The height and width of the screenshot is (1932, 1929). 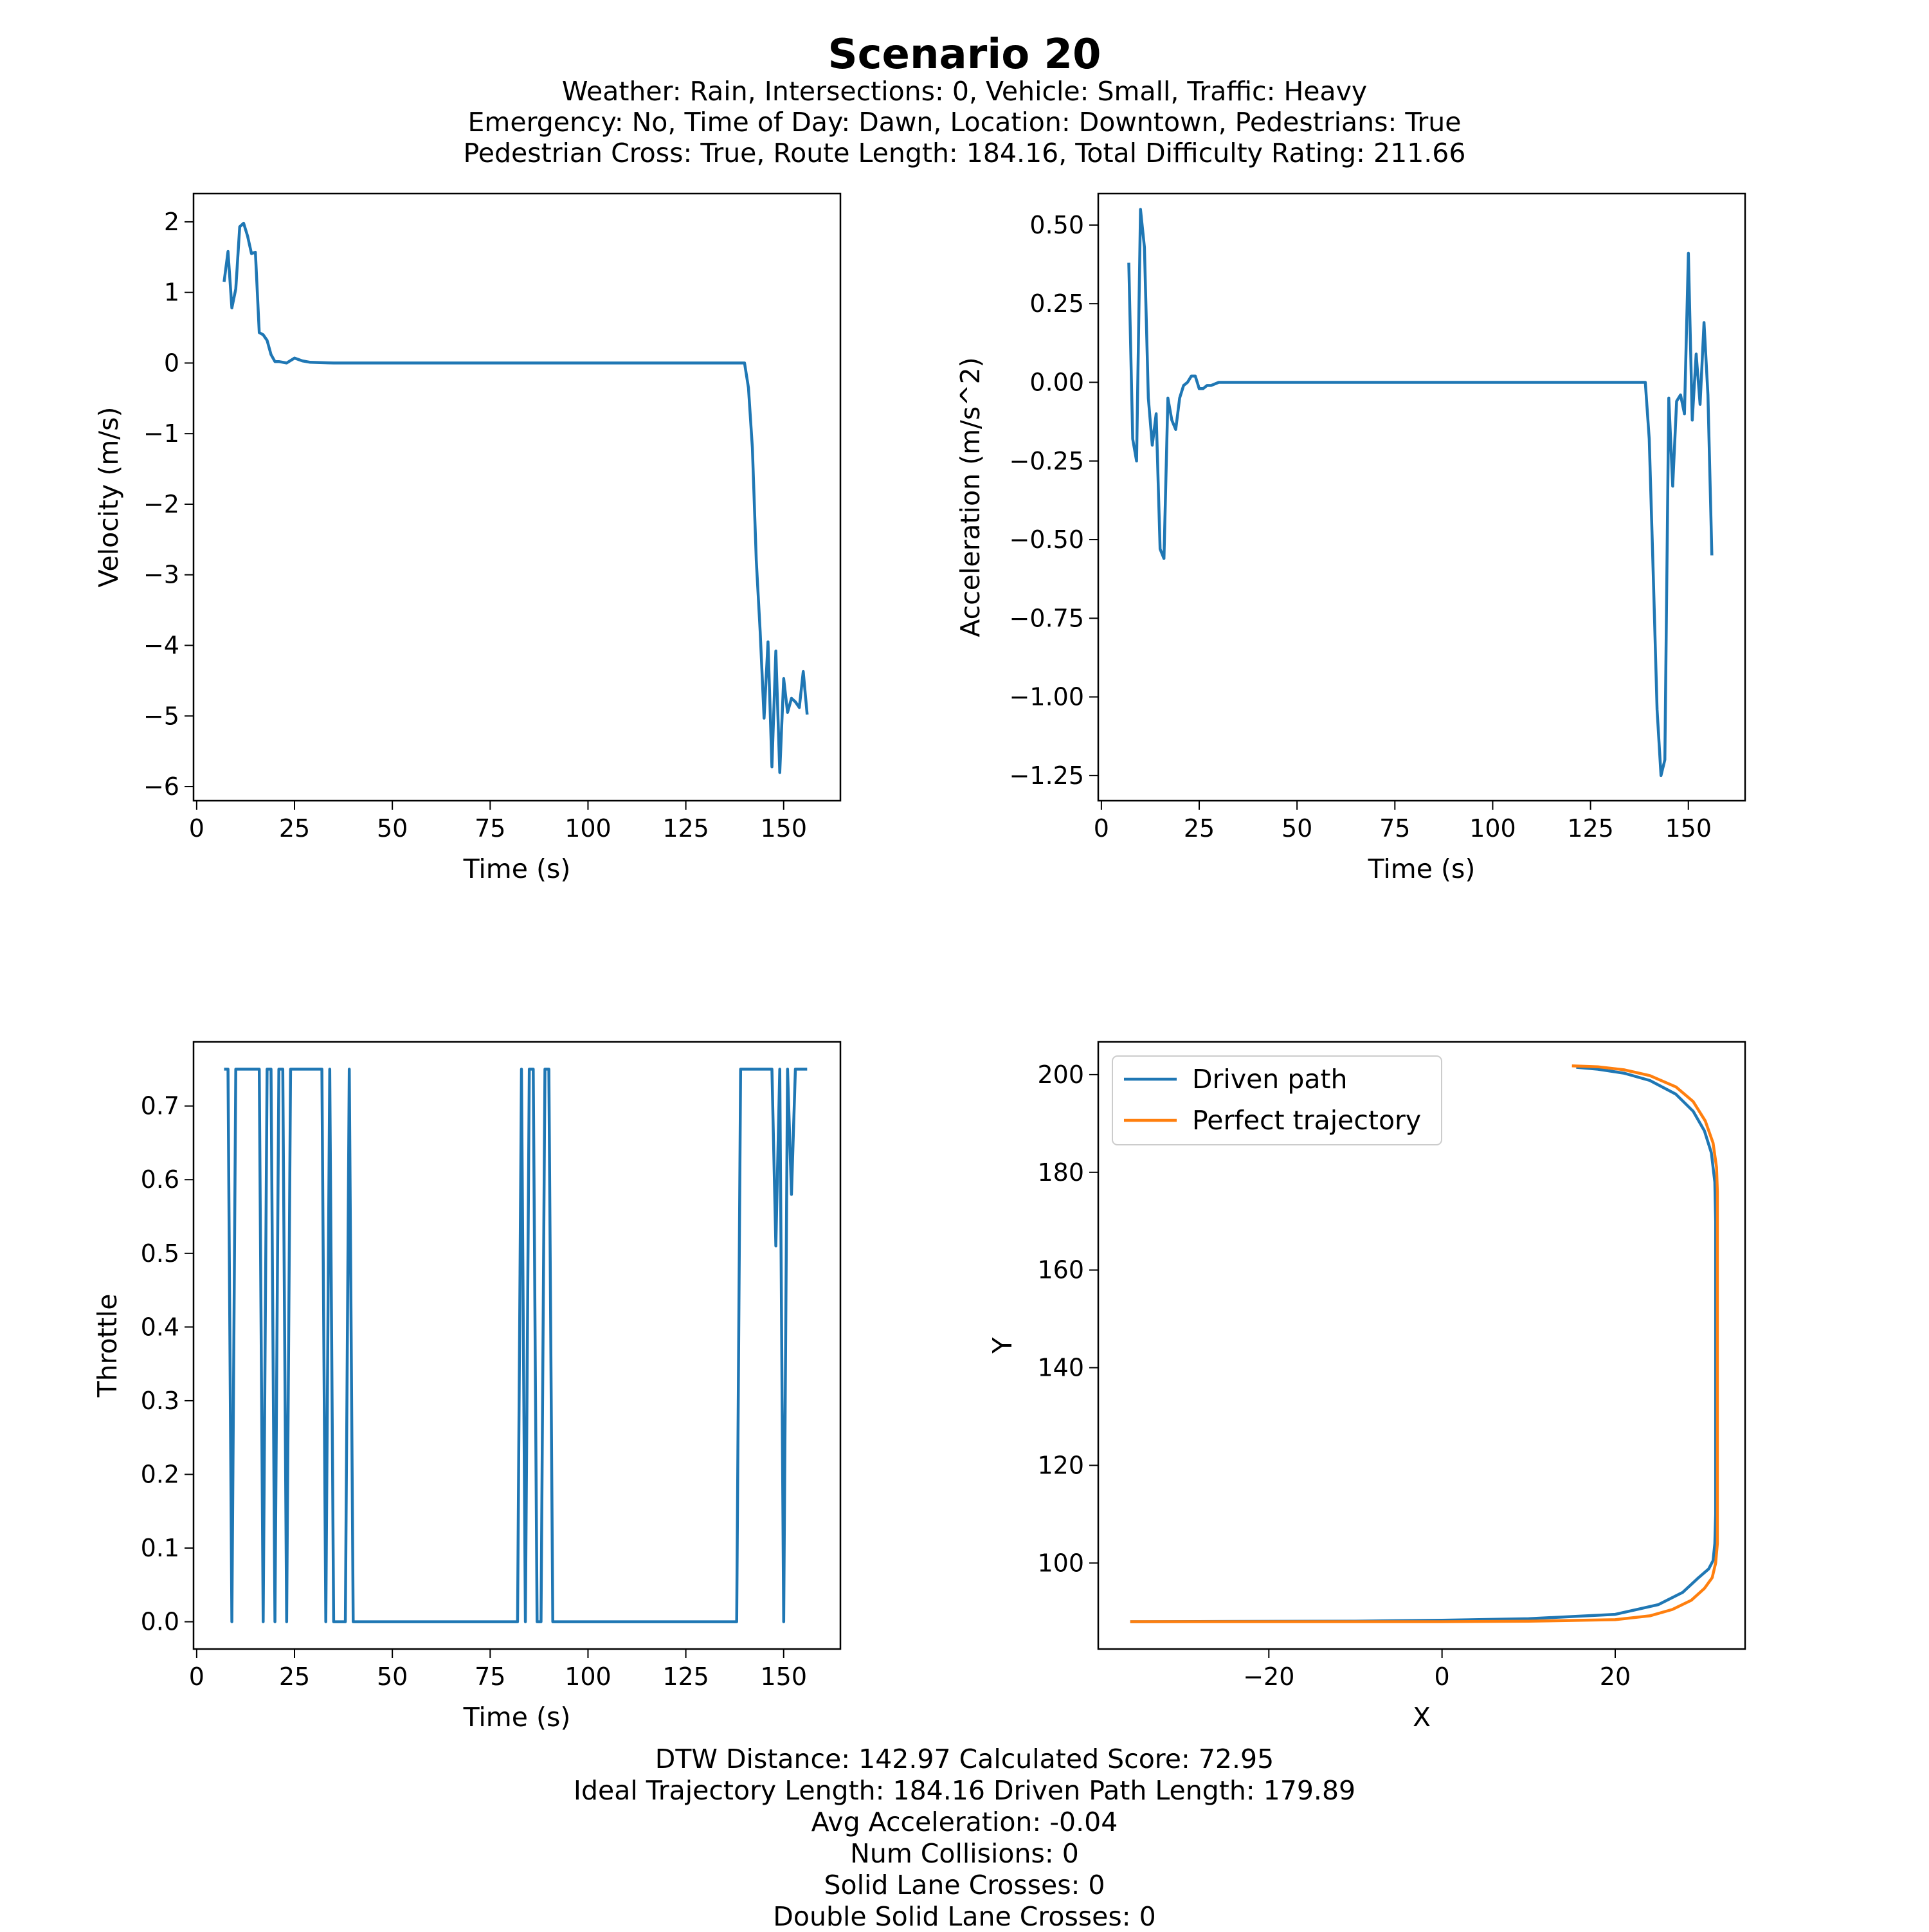 I want to click on y-tick-label: 1, so click(x=172, y=293).